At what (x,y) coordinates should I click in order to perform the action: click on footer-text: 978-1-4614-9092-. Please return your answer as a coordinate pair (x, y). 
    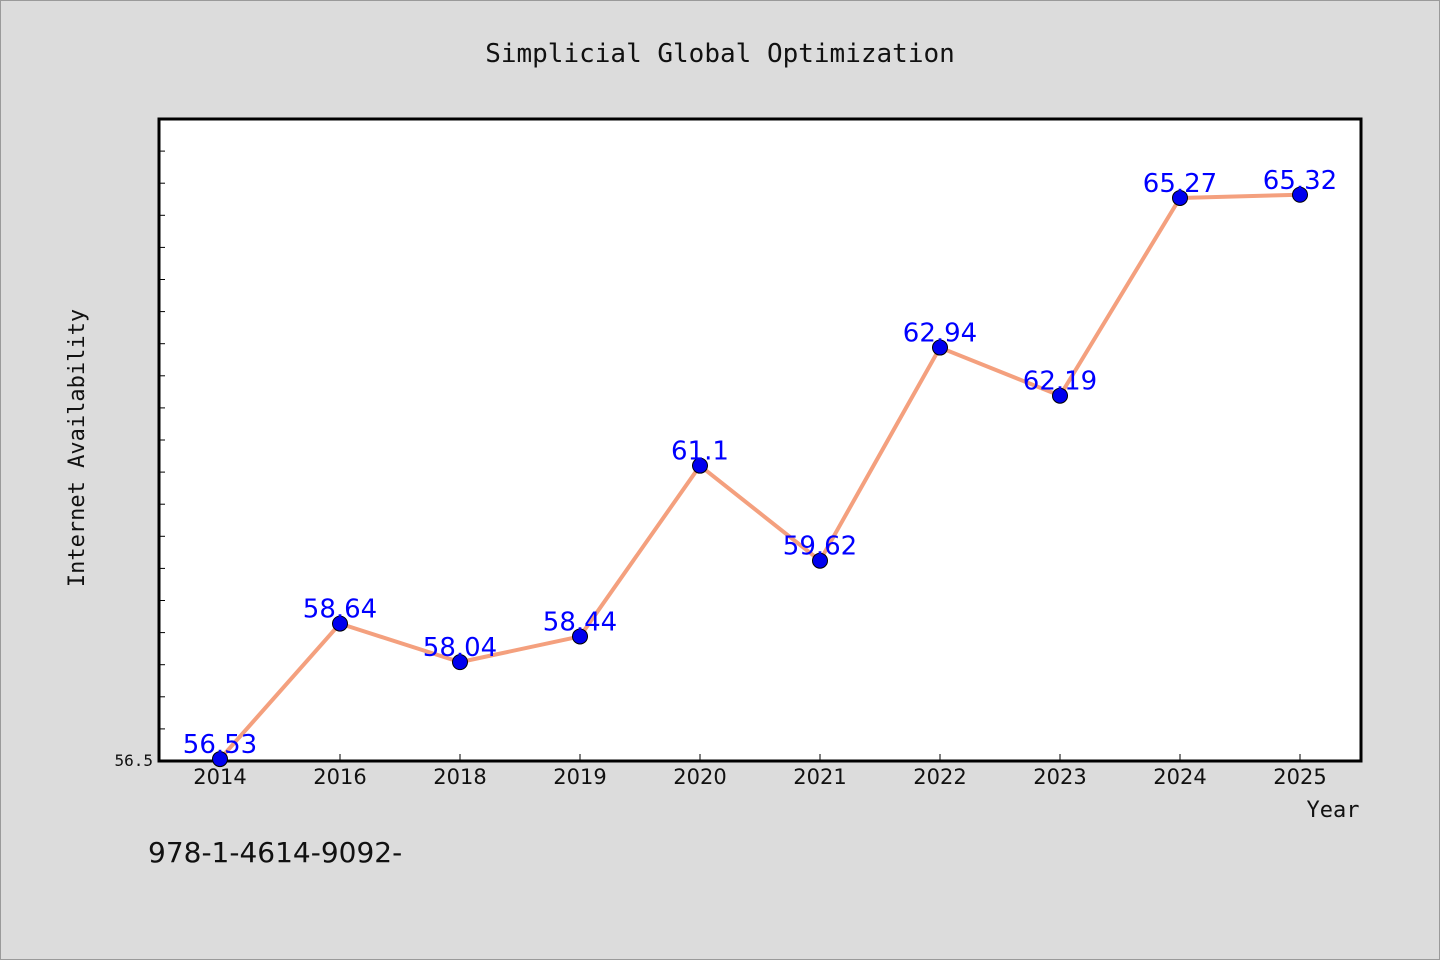
    Looking at the image, I should click on (275, 852).